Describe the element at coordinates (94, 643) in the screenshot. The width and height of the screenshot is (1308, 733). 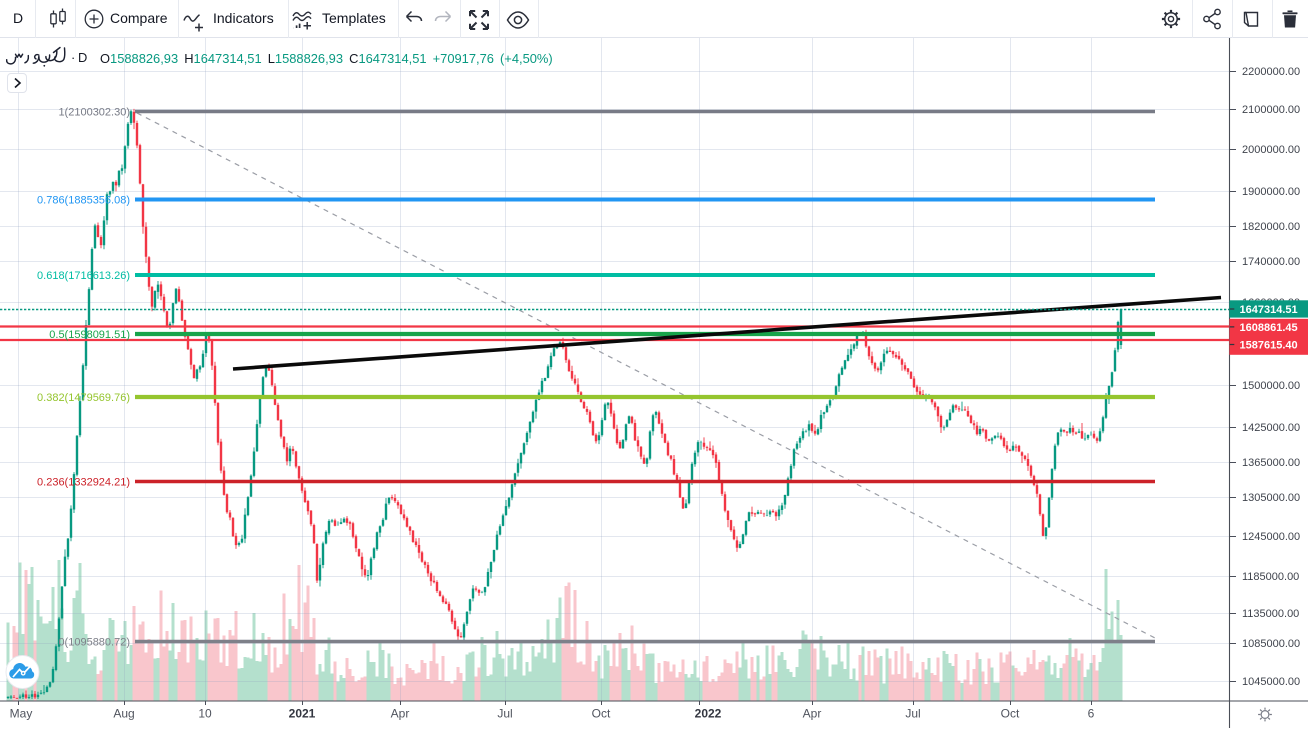
I see `svg-text: 0(1095880.72)` at that location.